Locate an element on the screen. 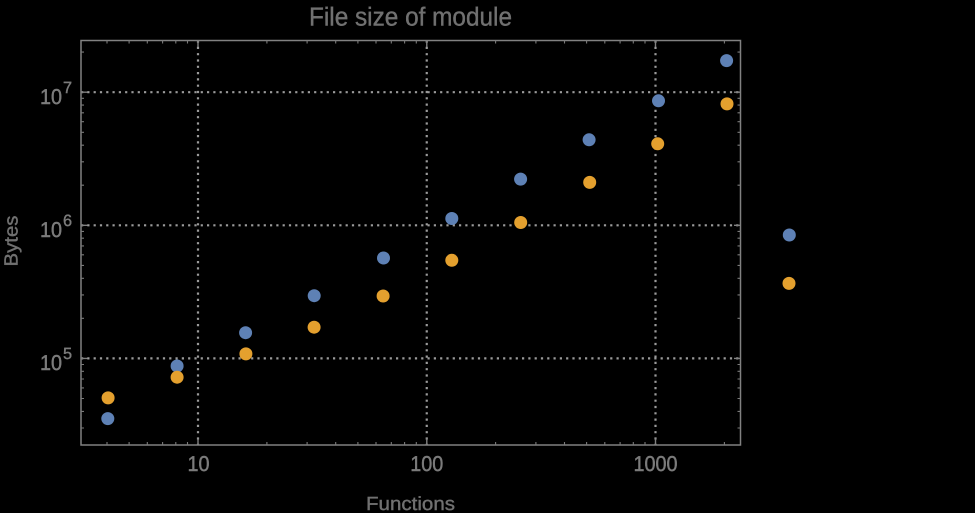  svg-text: 1000 is located at coordinates (656, 464).